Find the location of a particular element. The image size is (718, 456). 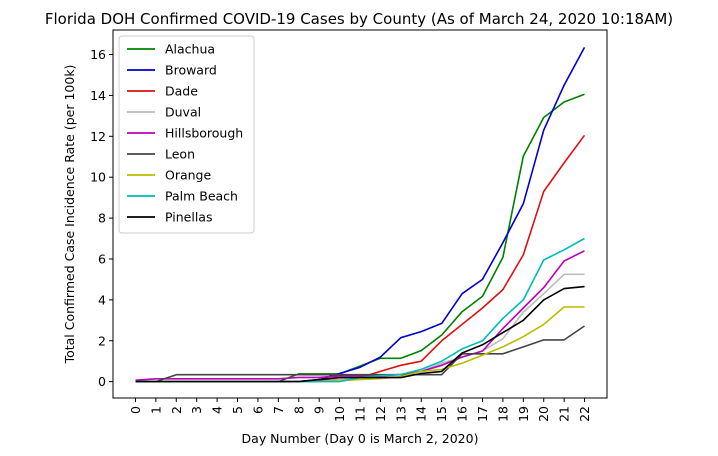

y-tick-label: 14 is located at coordinates (98, 95).